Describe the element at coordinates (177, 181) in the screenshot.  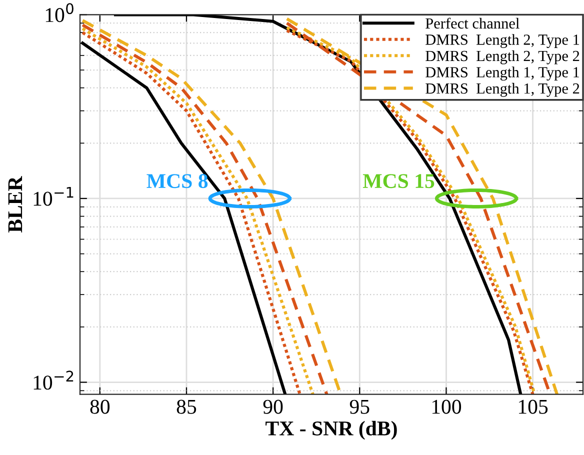
I see `annotation: MCS 8` at that location.